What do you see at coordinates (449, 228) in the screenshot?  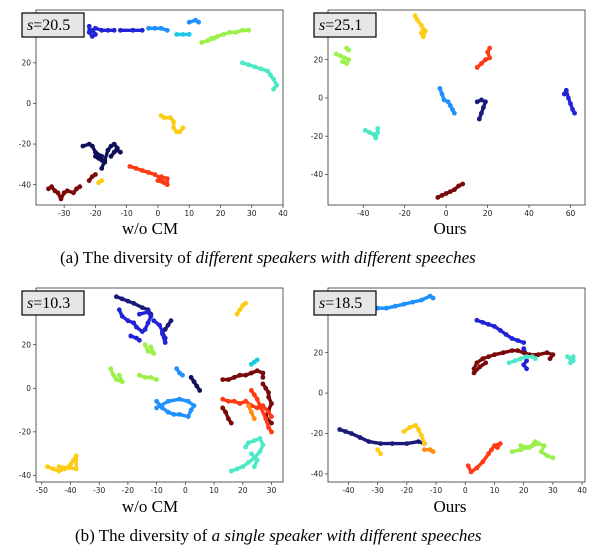 I see `method-label: Ours` at bounding box center [449, 228].